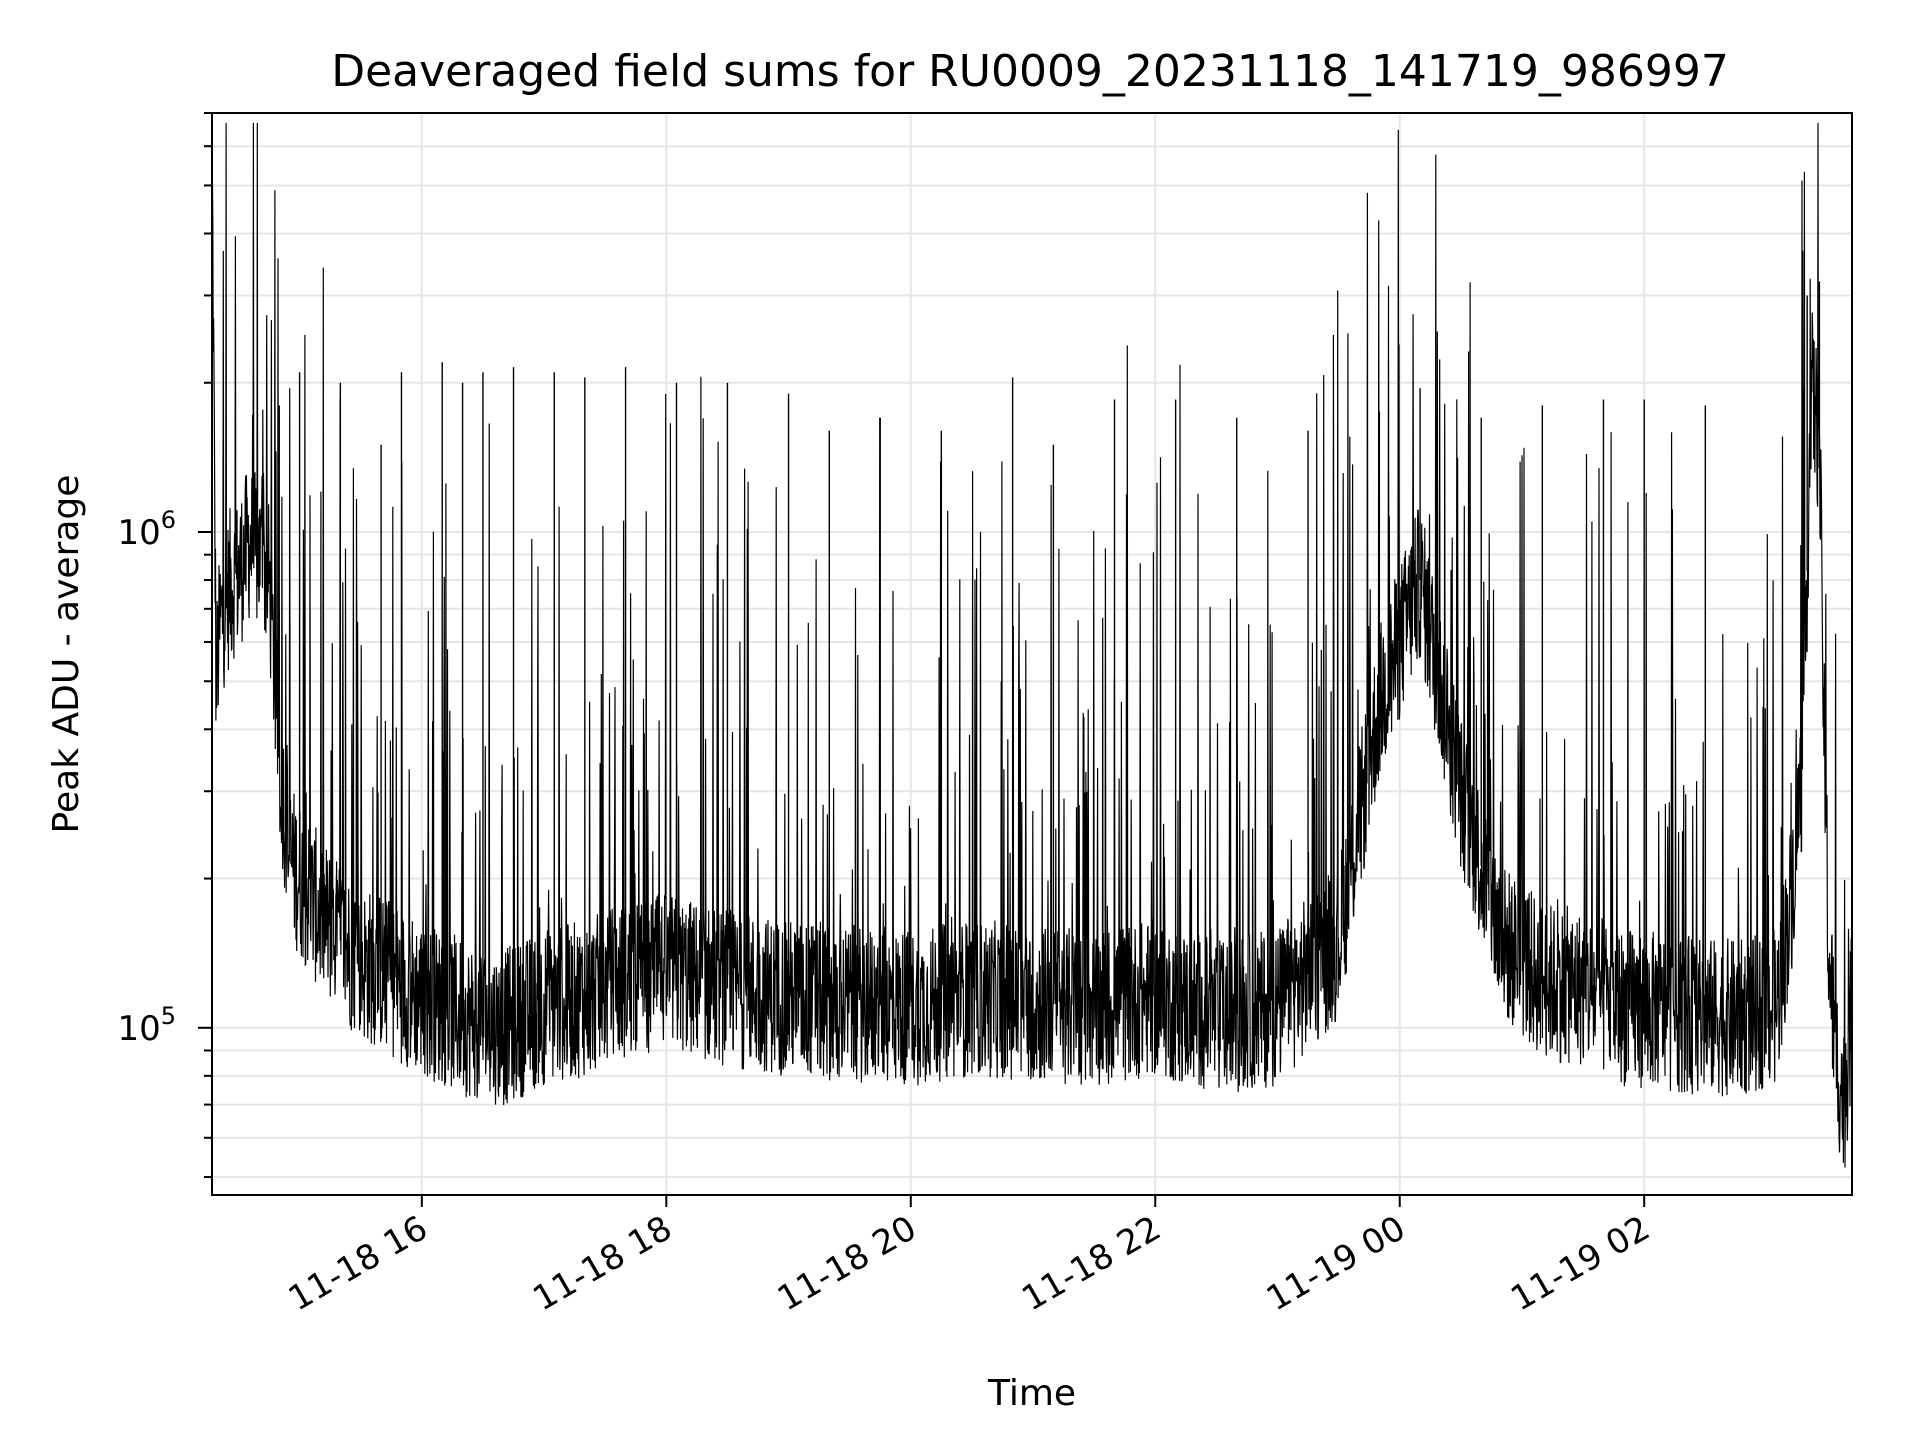 This screenshot has height=1440, width=1920. I want to click on y-tick-label: 10⁵, so click(146, 1025).